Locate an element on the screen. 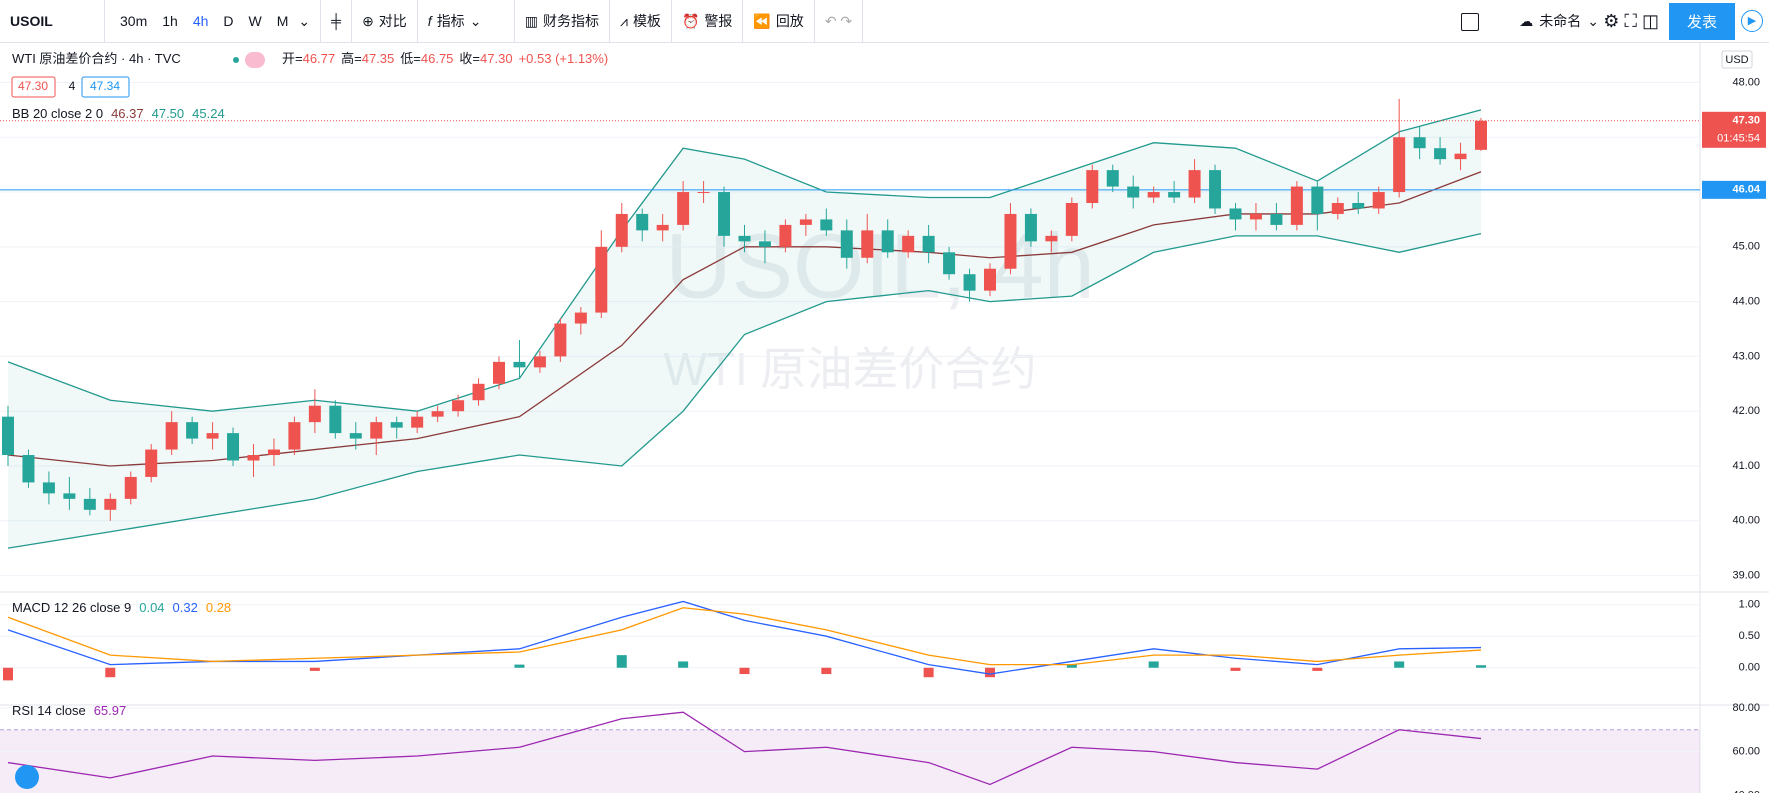  interval: D is located at coordinates (228, 21).